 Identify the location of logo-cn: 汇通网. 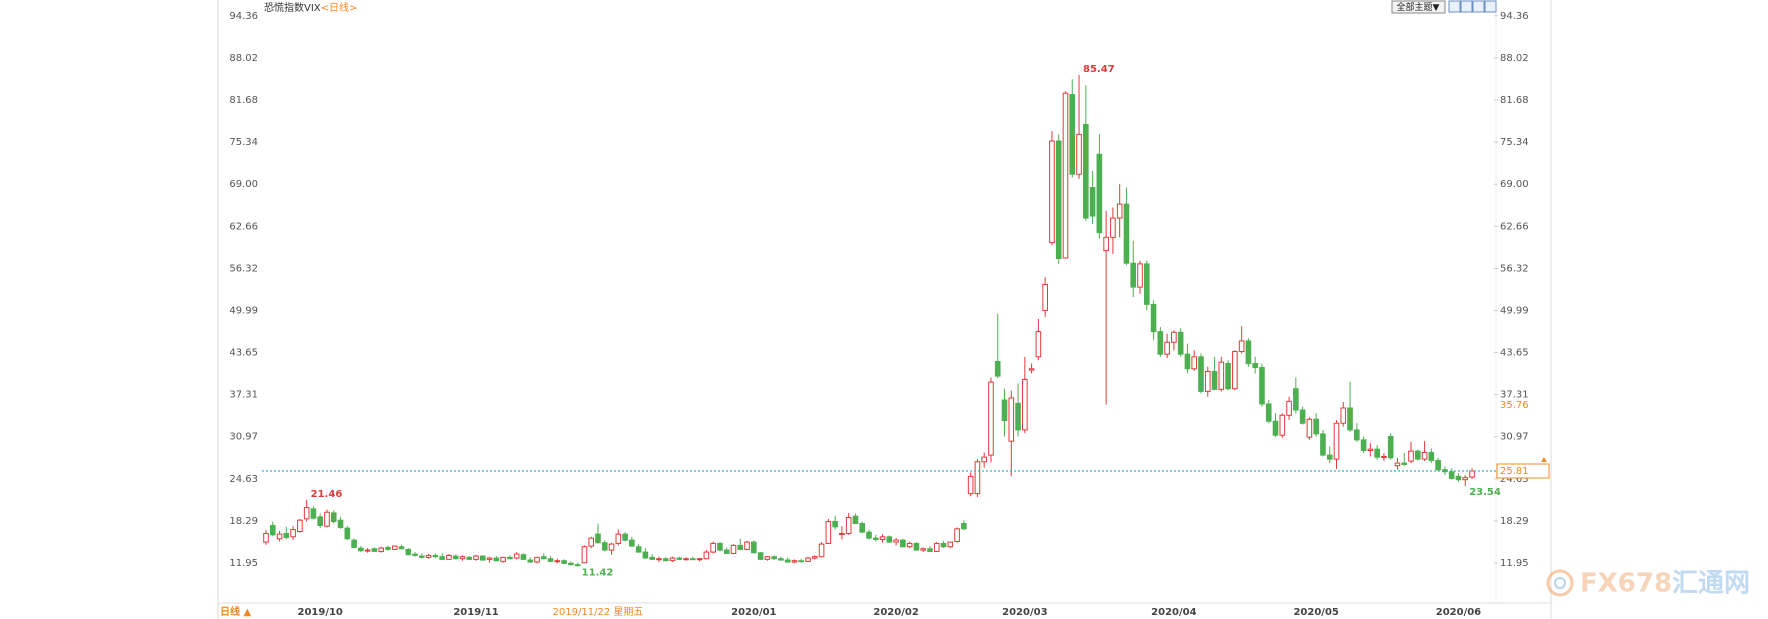
(1711, 584).